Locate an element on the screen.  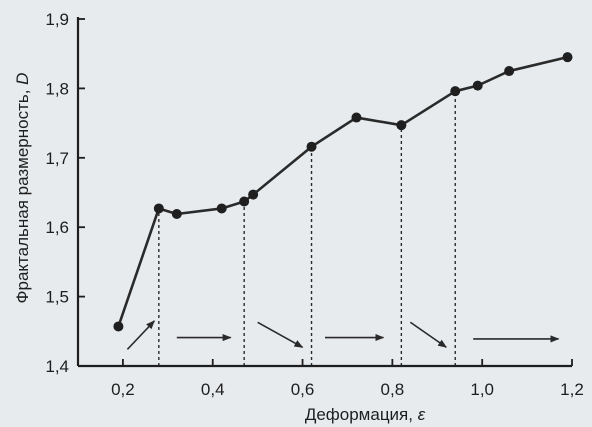
x-tick-label: 1,0 is located at coordinates (482, 389).